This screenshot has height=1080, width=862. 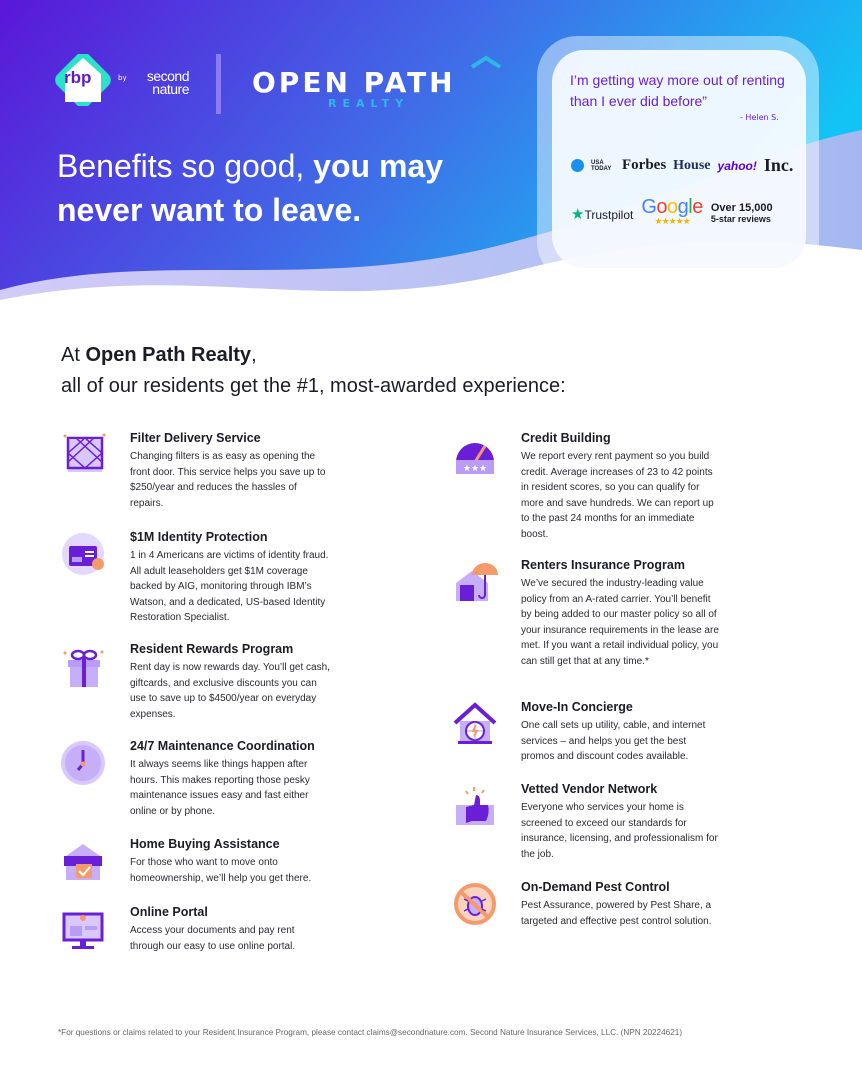 What do you see at coordinates (578, 214) in the screenshot?
I see `trustpilot-star-icon: ★` at bounding box center [578, 214].